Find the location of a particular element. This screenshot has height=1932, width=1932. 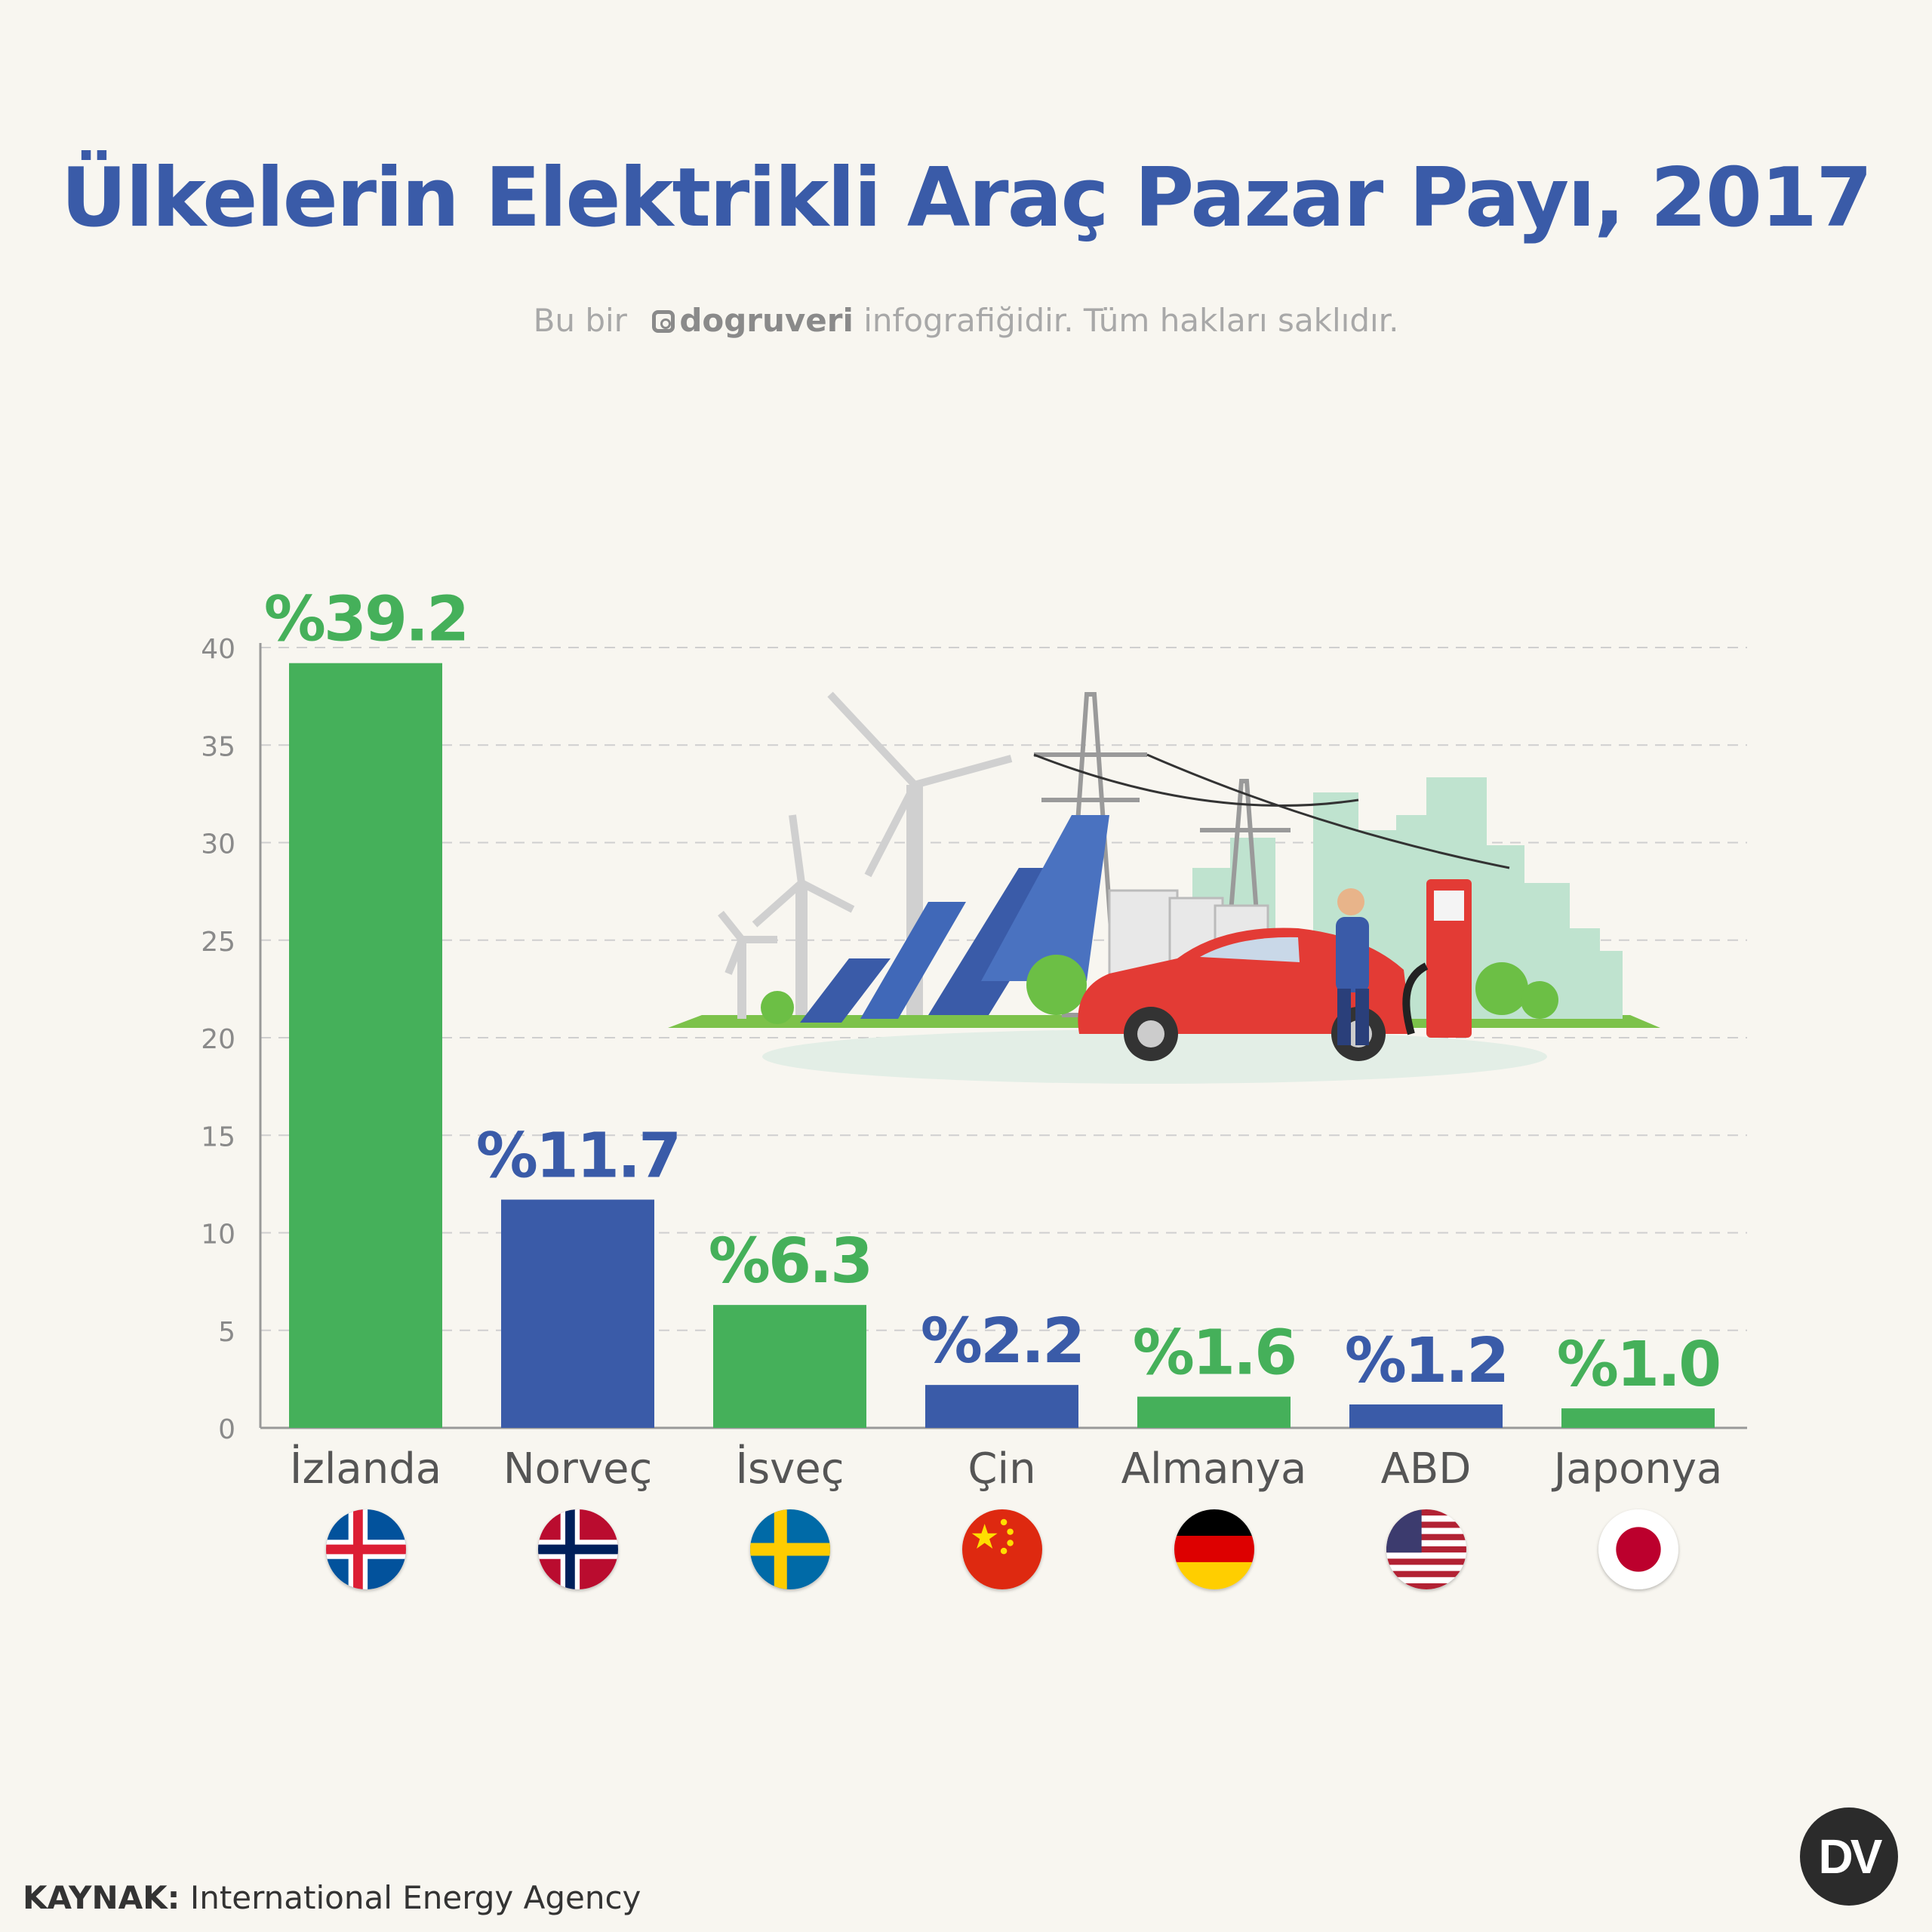

category-label: İzlanda is located at coordinates (365, 1469).